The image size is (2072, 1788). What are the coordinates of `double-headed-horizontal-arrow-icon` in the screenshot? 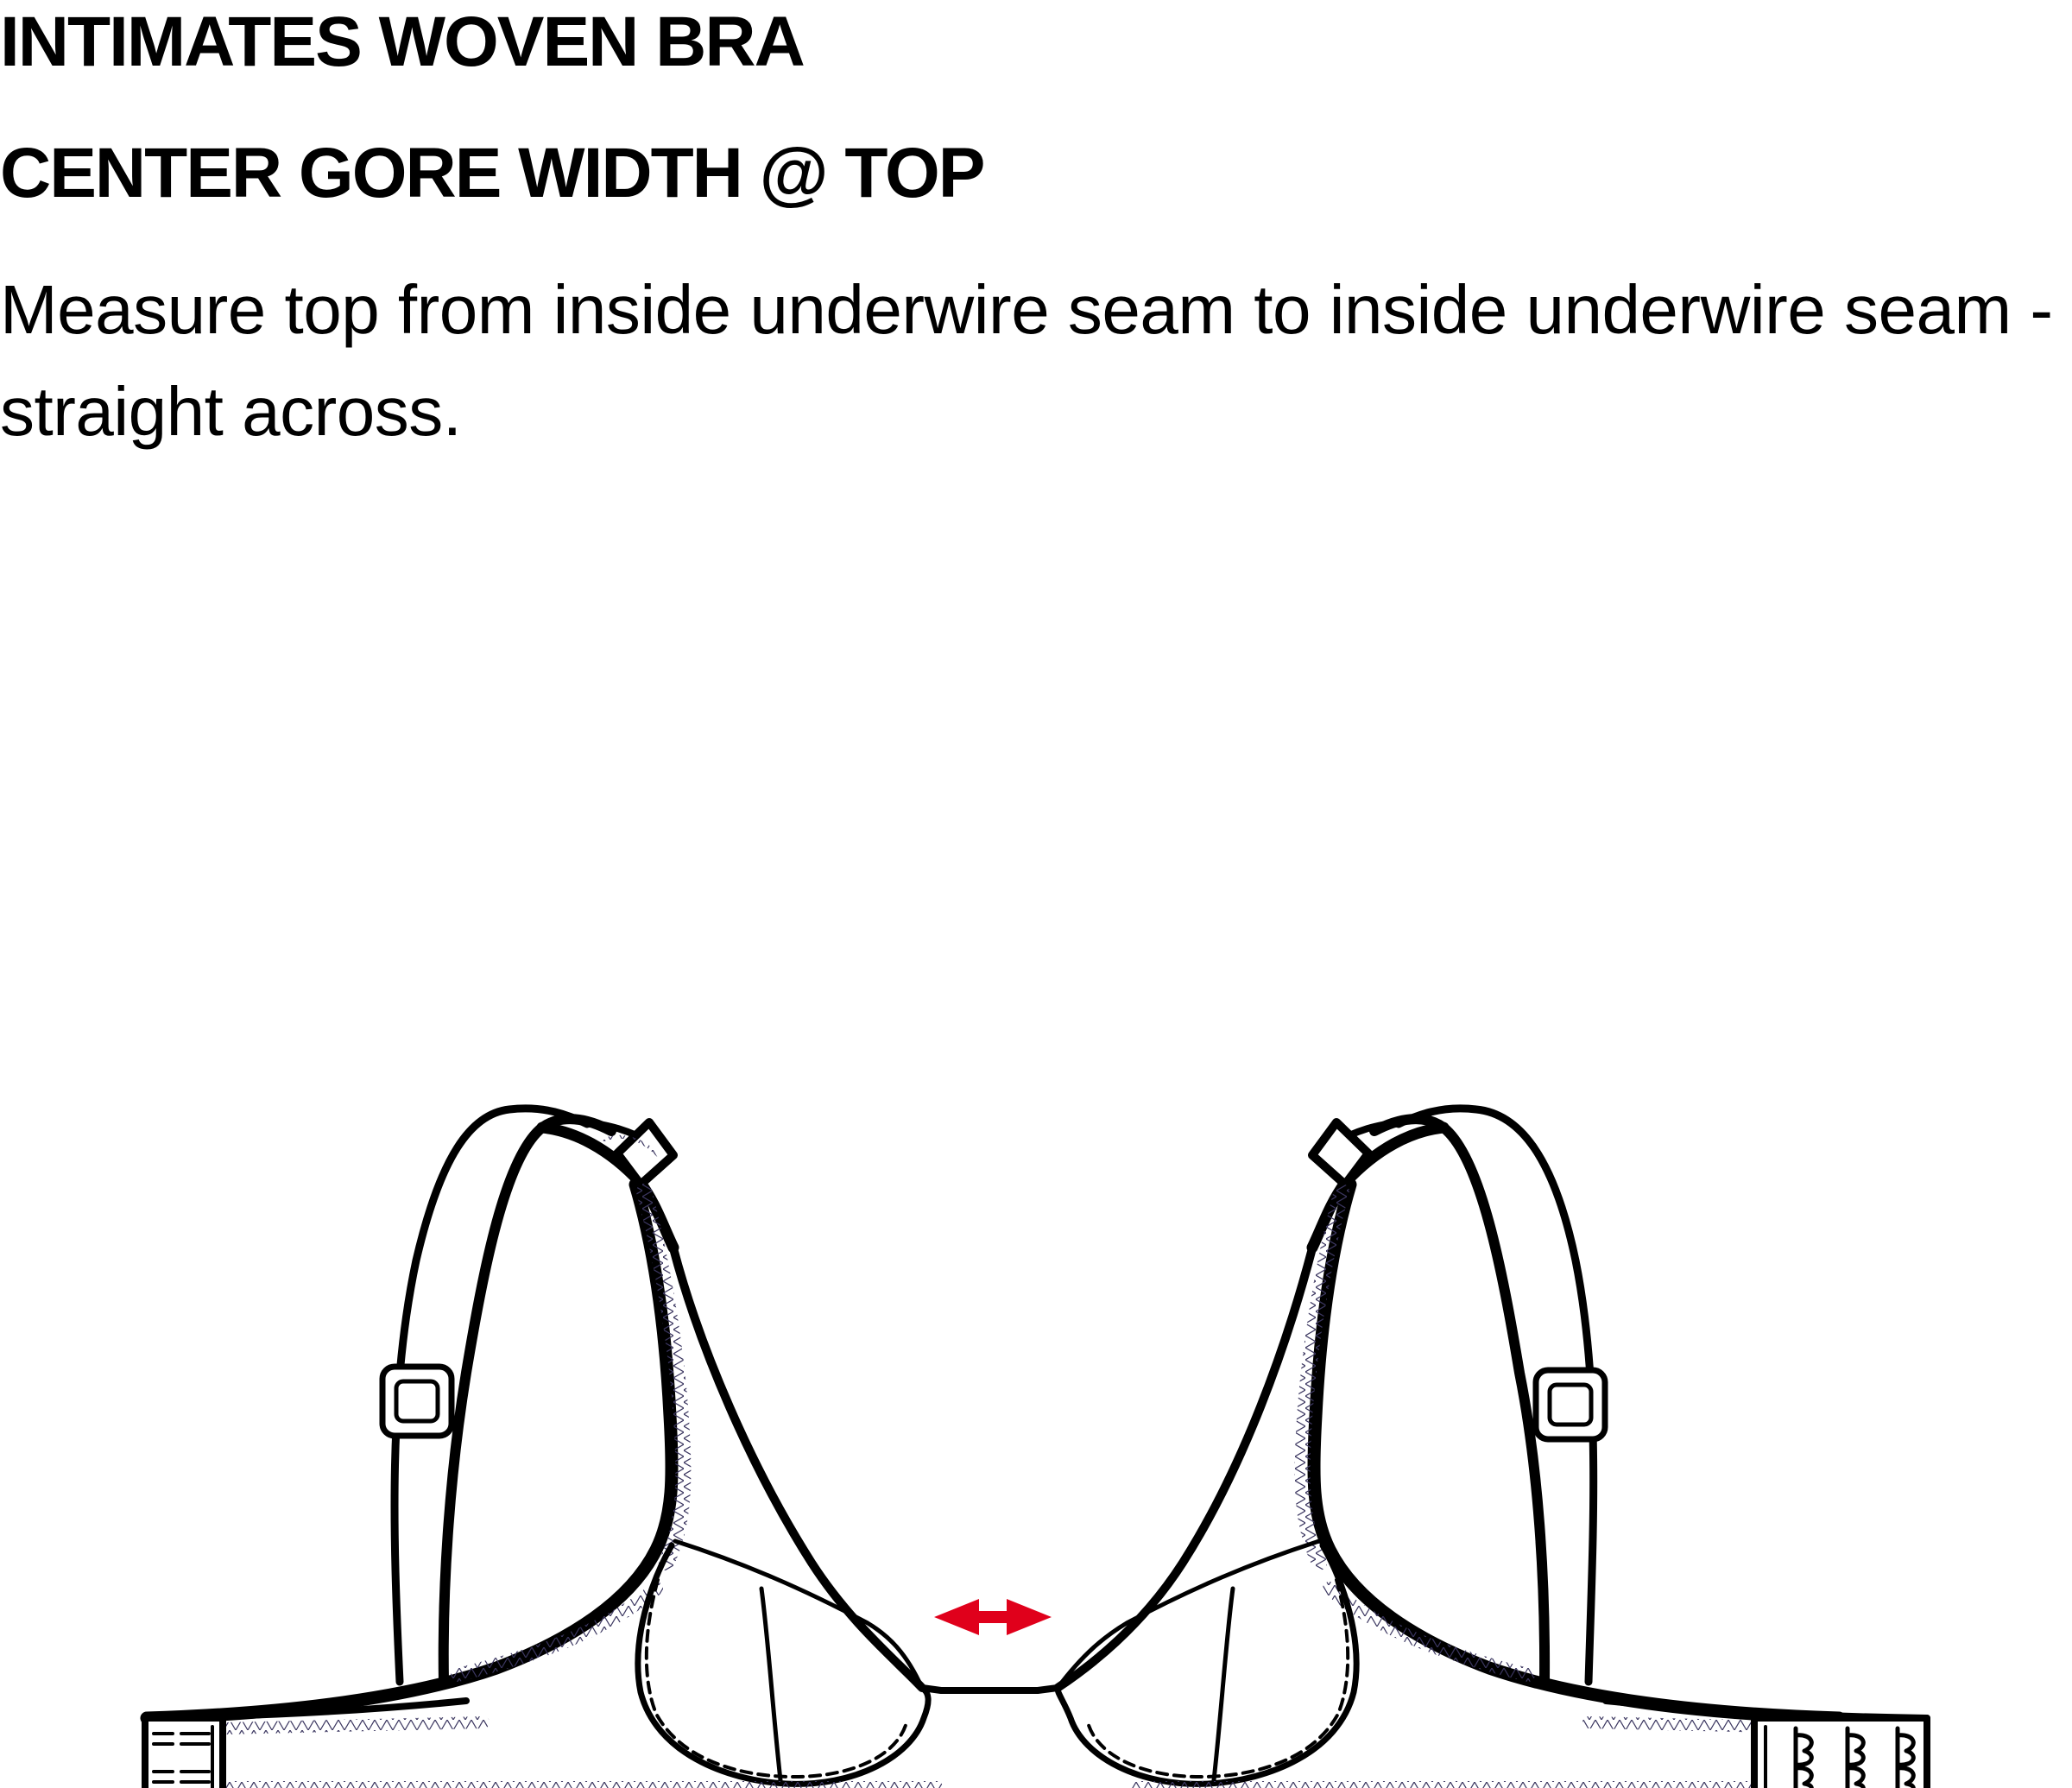 It's located at (993, 1617).